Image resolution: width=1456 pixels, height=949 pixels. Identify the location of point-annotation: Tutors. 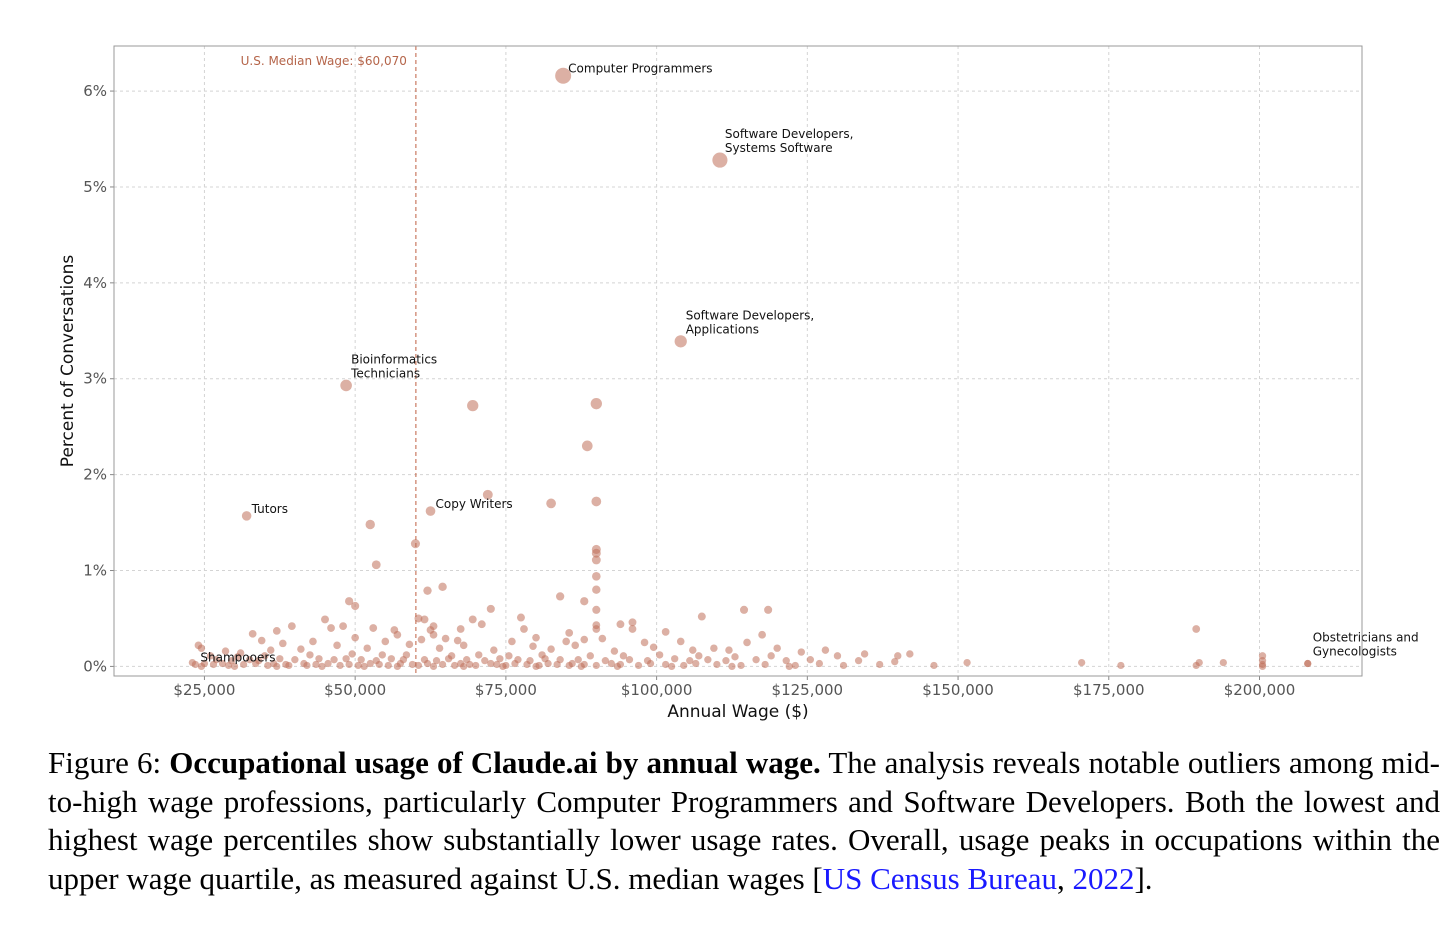
(269, 509).